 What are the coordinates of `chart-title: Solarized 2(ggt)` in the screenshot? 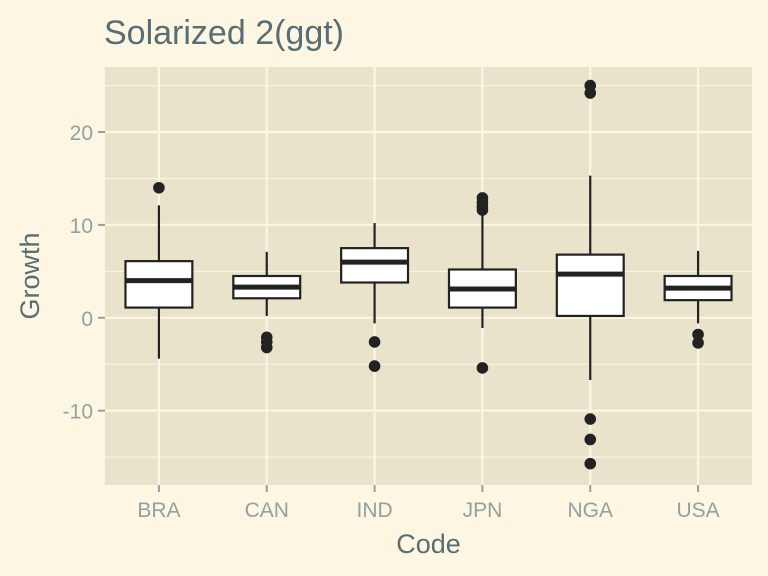 It's located at (224, 33).